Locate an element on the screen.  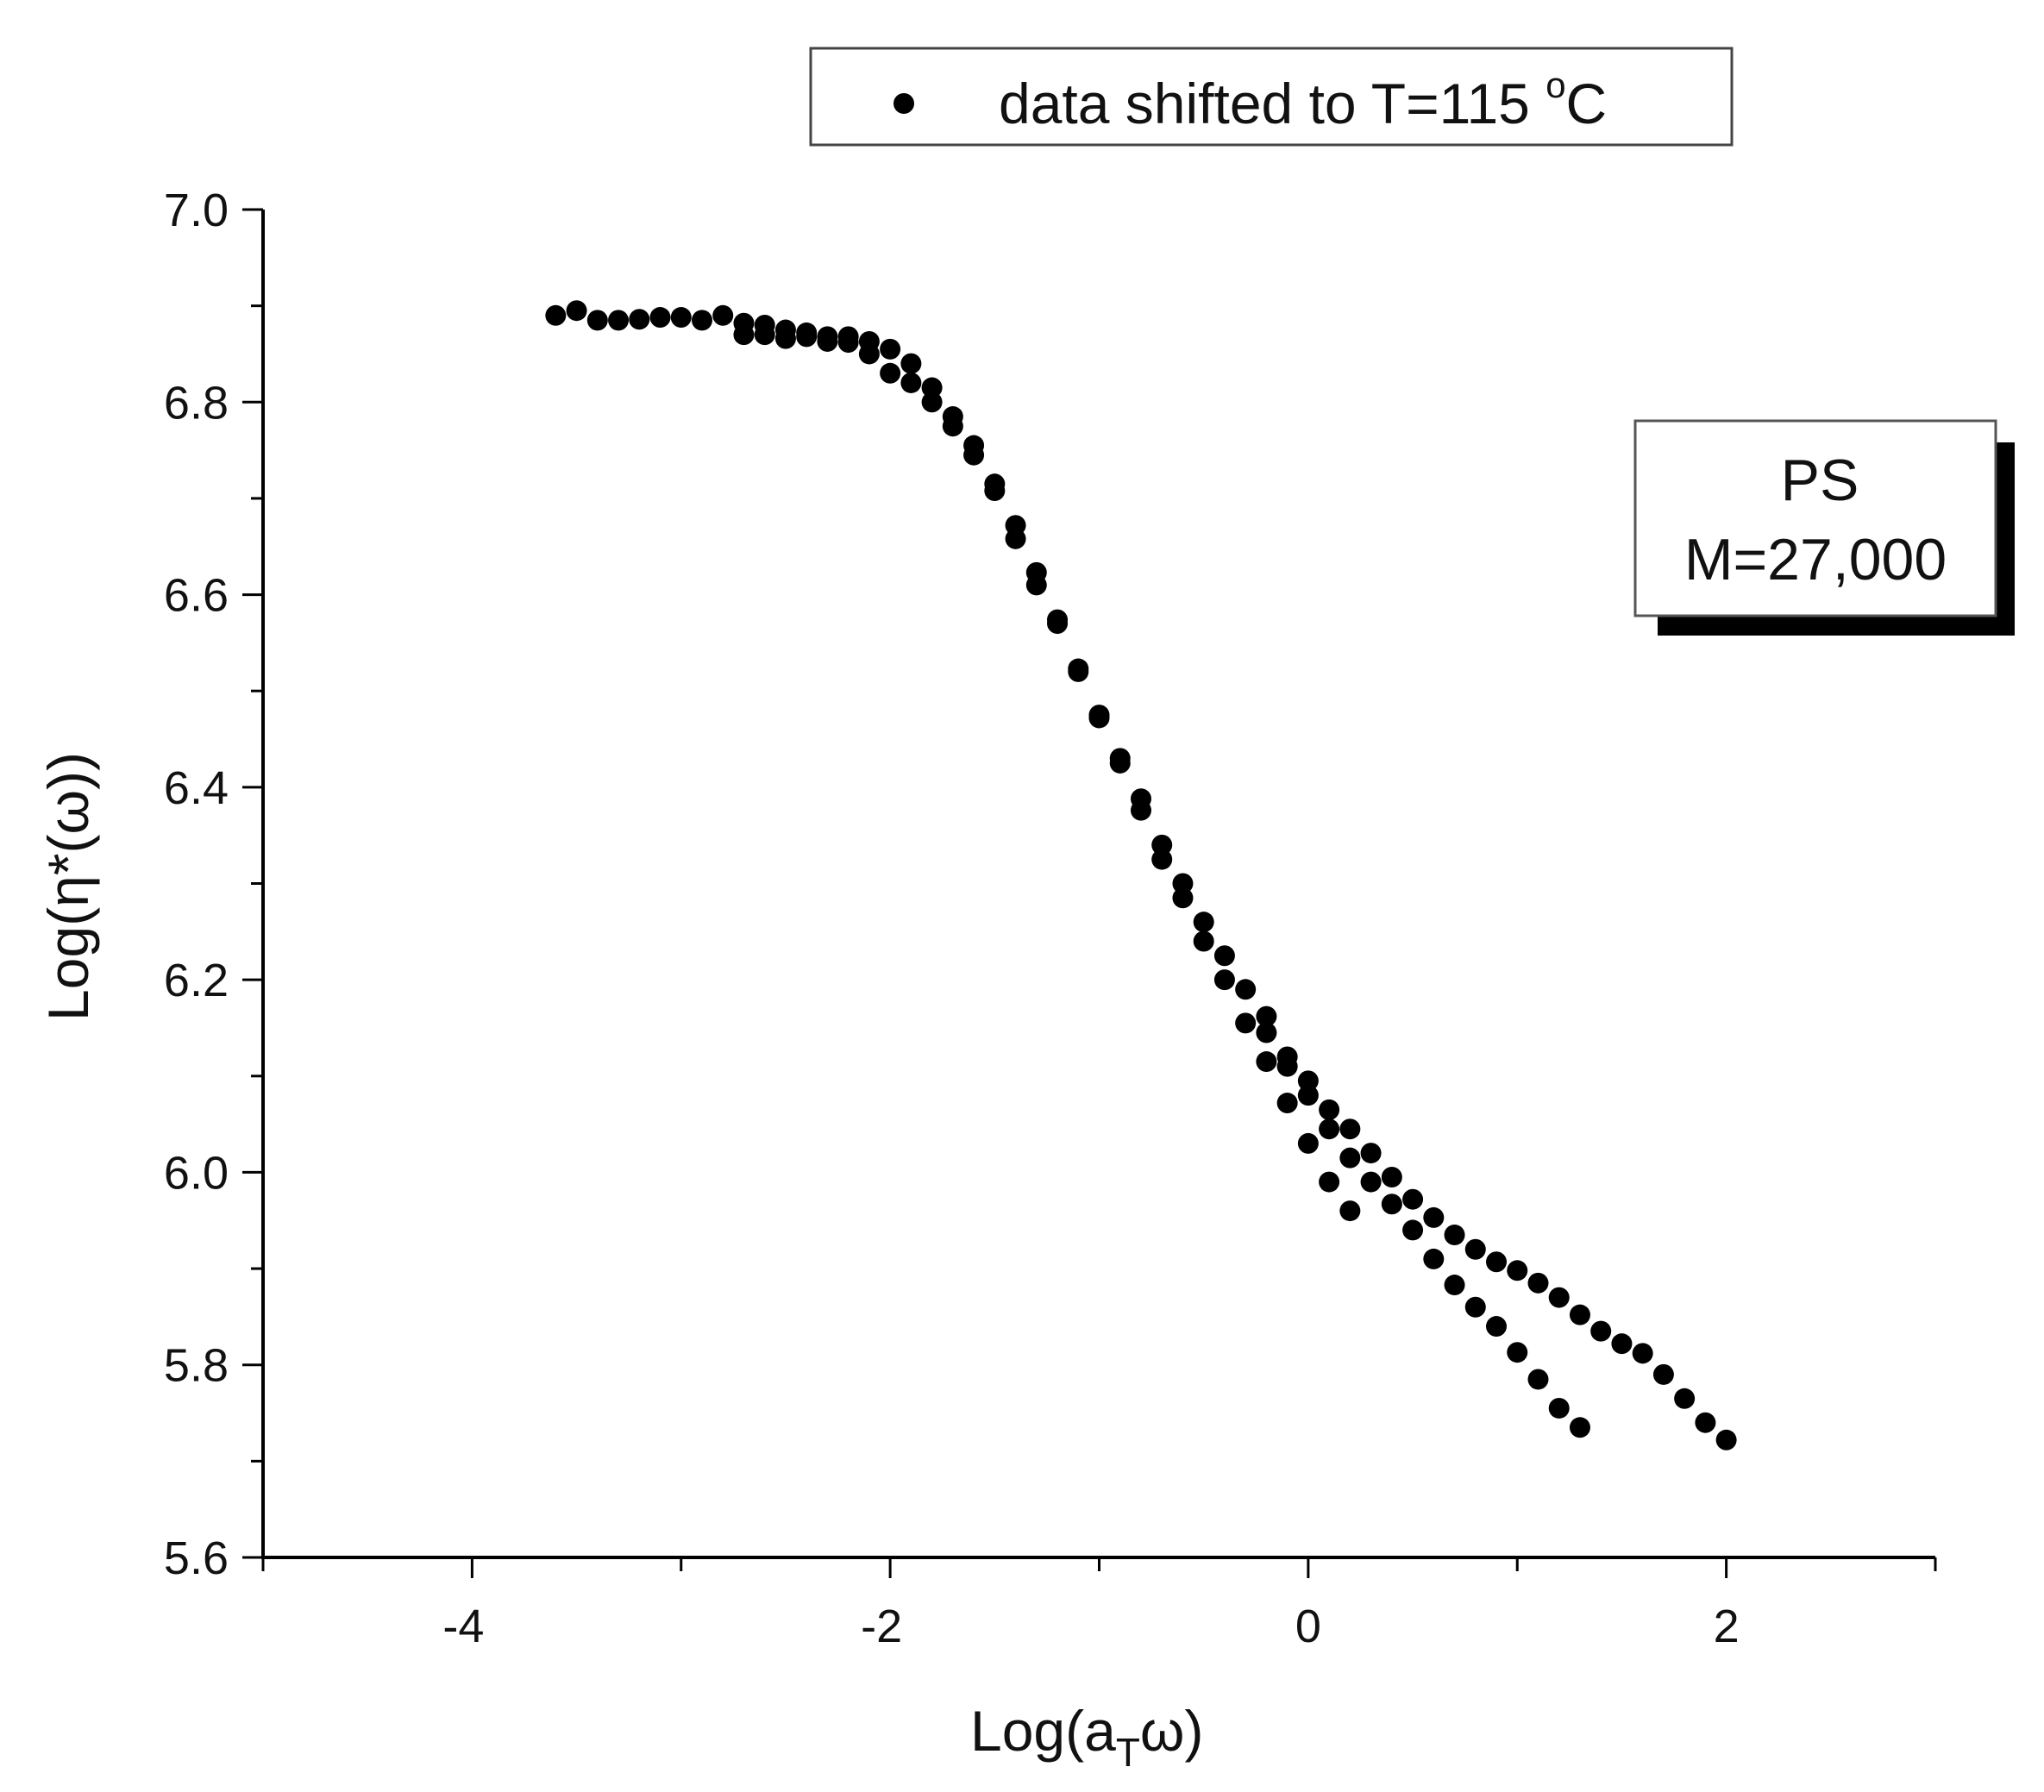
y-tick-label: 5.6 is located at coordinates (196, 1558).